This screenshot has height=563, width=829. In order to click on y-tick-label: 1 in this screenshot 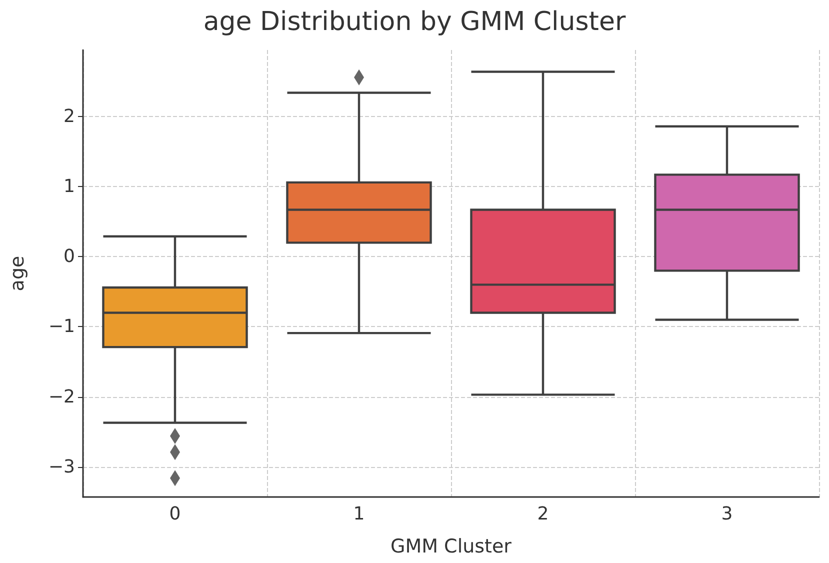, I will do `click(69, 187)`.